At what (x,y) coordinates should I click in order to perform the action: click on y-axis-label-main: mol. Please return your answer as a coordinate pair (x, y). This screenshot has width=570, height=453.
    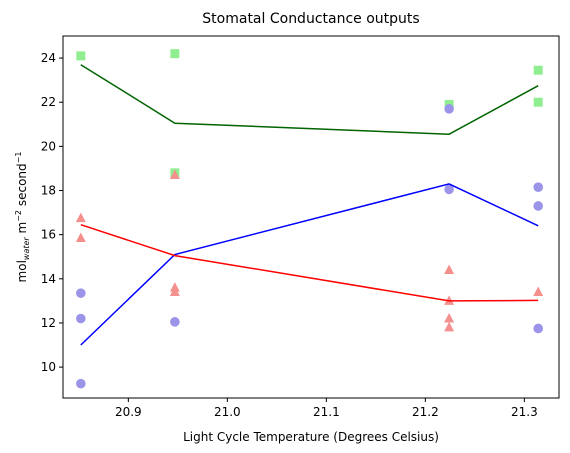
    Looking at the image, I should click on (22, 271).